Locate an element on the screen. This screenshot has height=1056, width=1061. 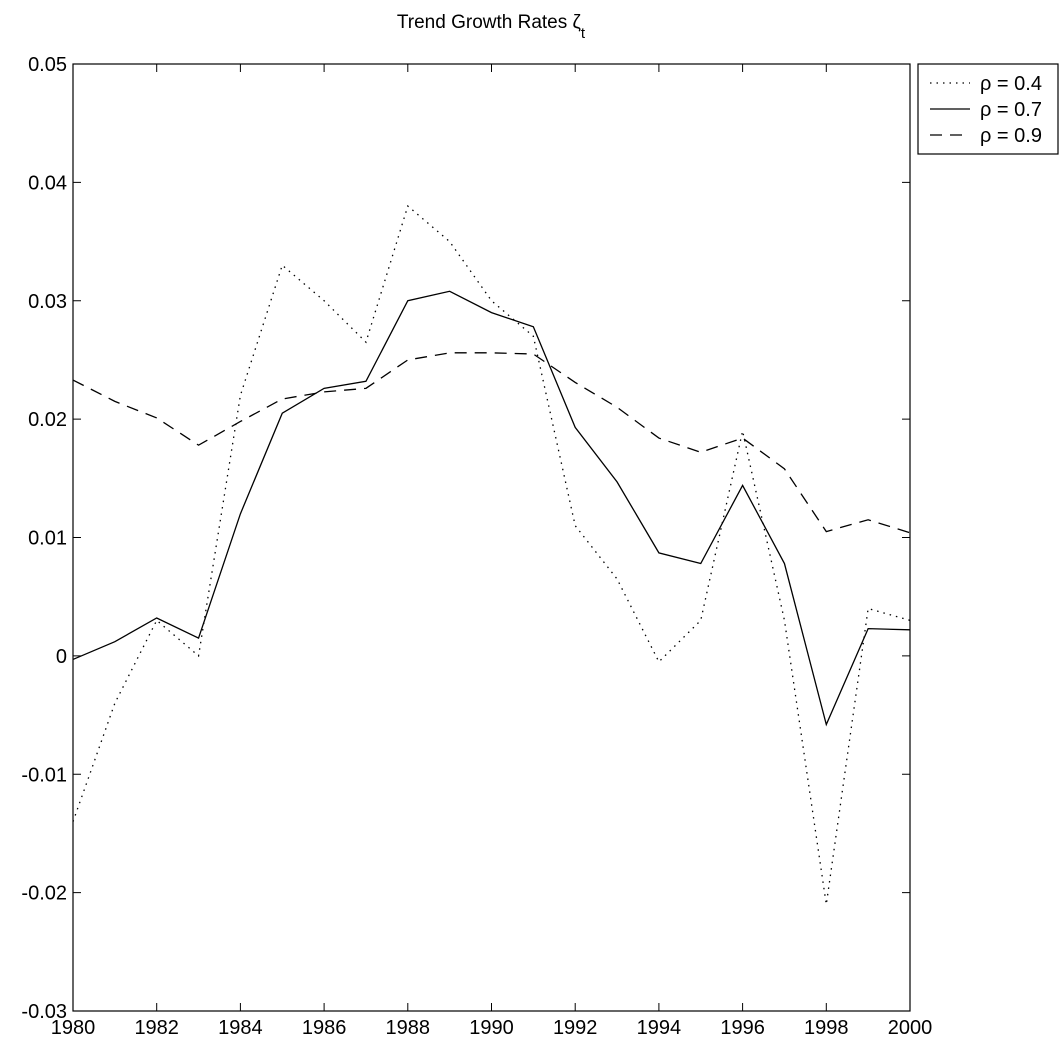
title-main: Trend Growth Rates ζ is located at coordinates (489, 22).